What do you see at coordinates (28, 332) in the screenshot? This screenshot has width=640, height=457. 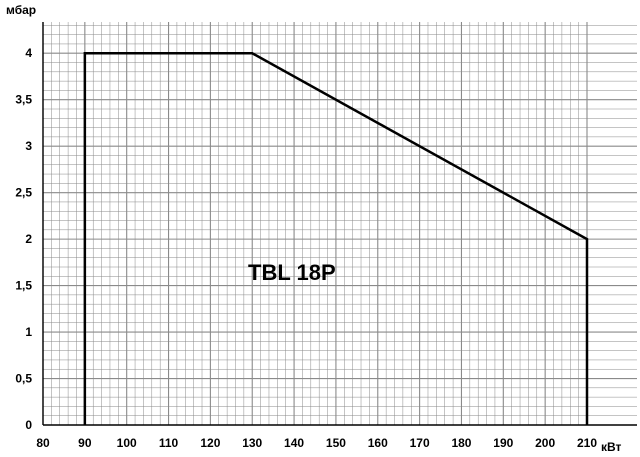 I see `y-tick-label: 1` at bounding box center [28, 332].